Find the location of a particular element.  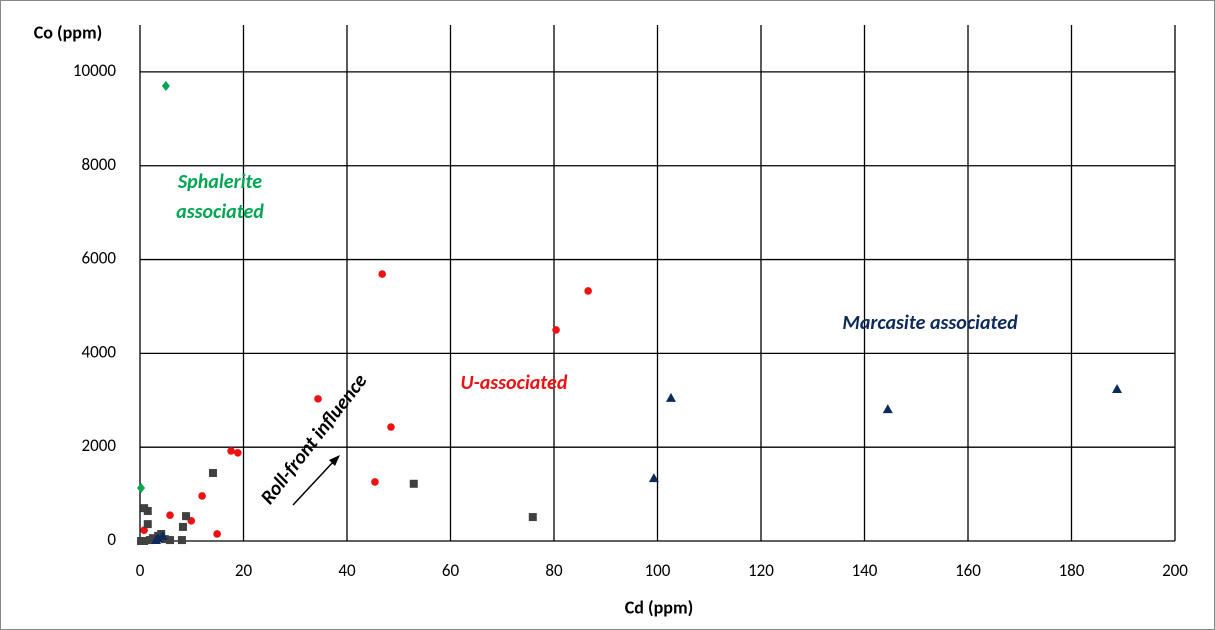

x-tick-label: 120 is located at coordinates (761, 570).